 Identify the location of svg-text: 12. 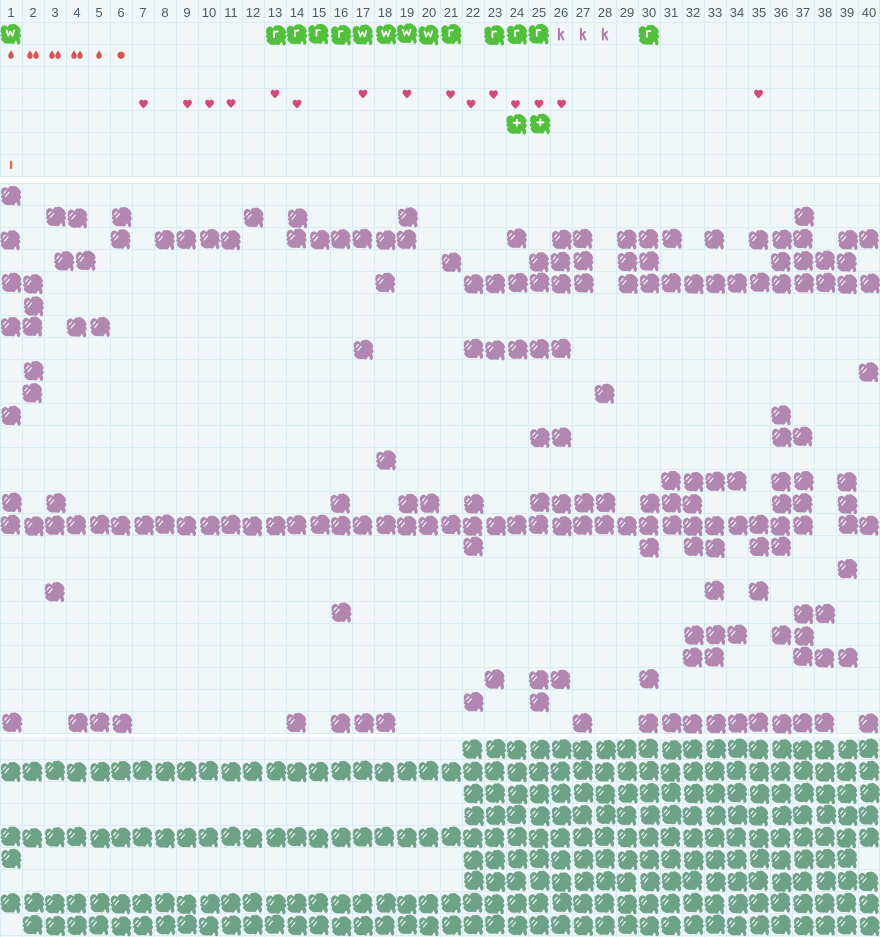
(253, 12).